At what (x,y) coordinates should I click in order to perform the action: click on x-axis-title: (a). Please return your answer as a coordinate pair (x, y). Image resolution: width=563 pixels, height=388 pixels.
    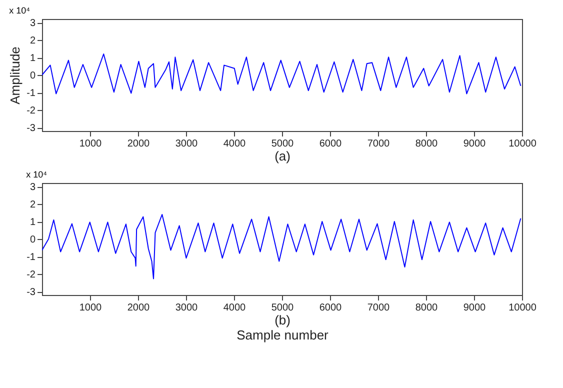
    Looking at the image, I should click on (282, 156).